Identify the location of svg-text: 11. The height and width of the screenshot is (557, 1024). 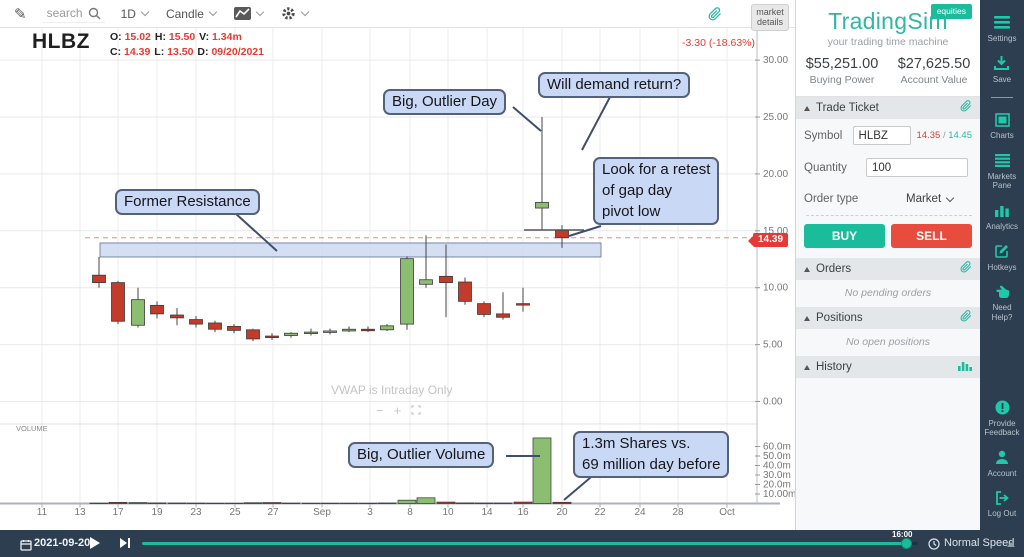
(42, 512).